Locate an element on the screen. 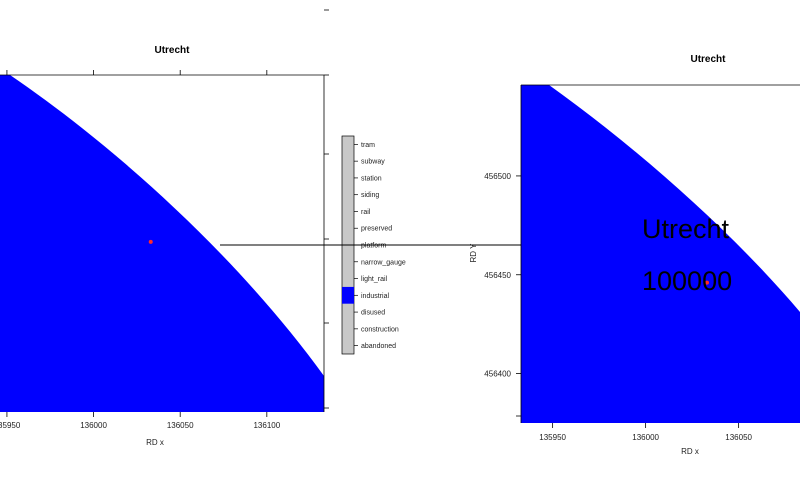  left-bottom-ticks: 135950 136000 136050 136100 is located at coordinates (140, 421).